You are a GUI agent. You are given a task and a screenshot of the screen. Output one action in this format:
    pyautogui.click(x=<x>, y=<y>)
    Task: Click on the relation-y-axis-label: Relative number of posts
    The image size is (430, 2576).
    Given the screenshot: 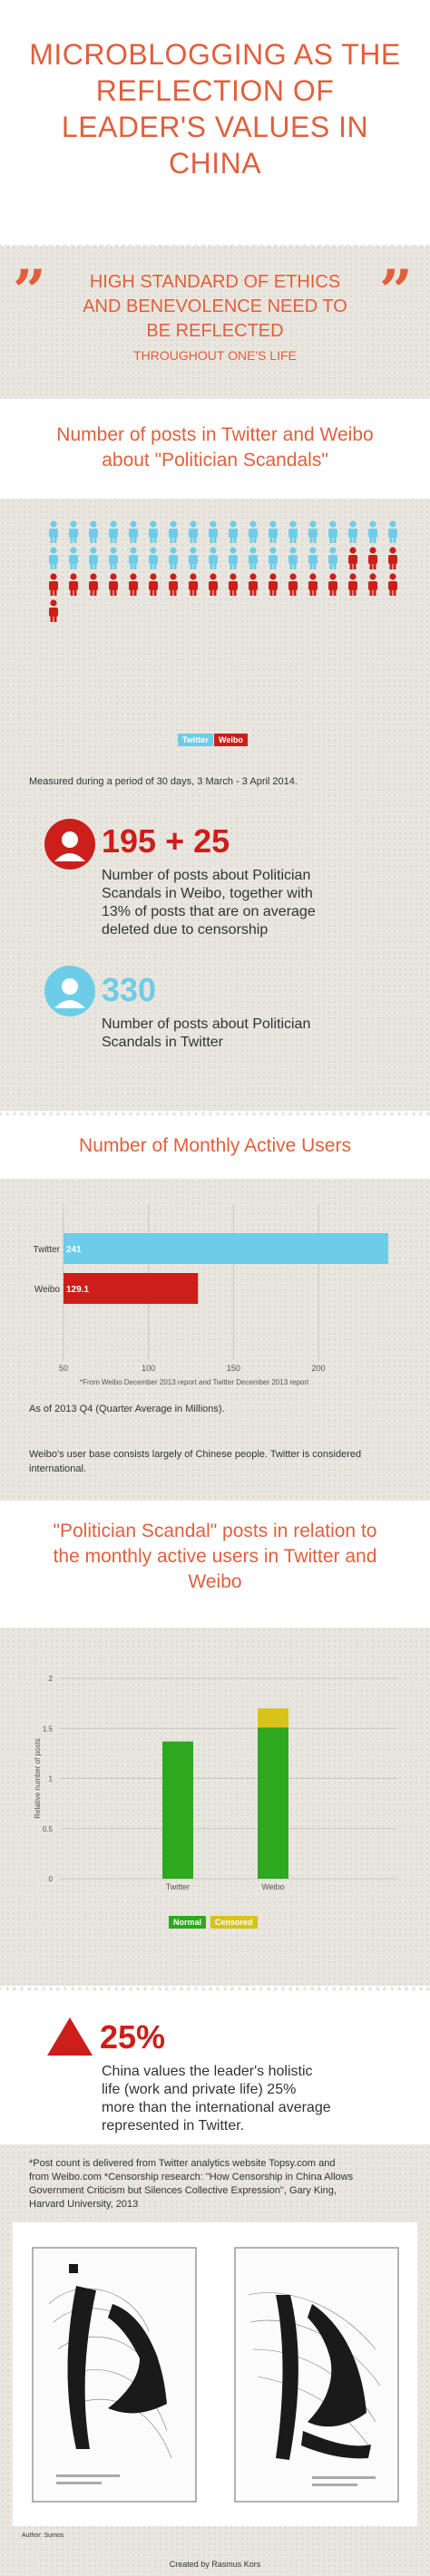 What is the action you would take?
    pyautogui.click(x=38, y=1778)
    